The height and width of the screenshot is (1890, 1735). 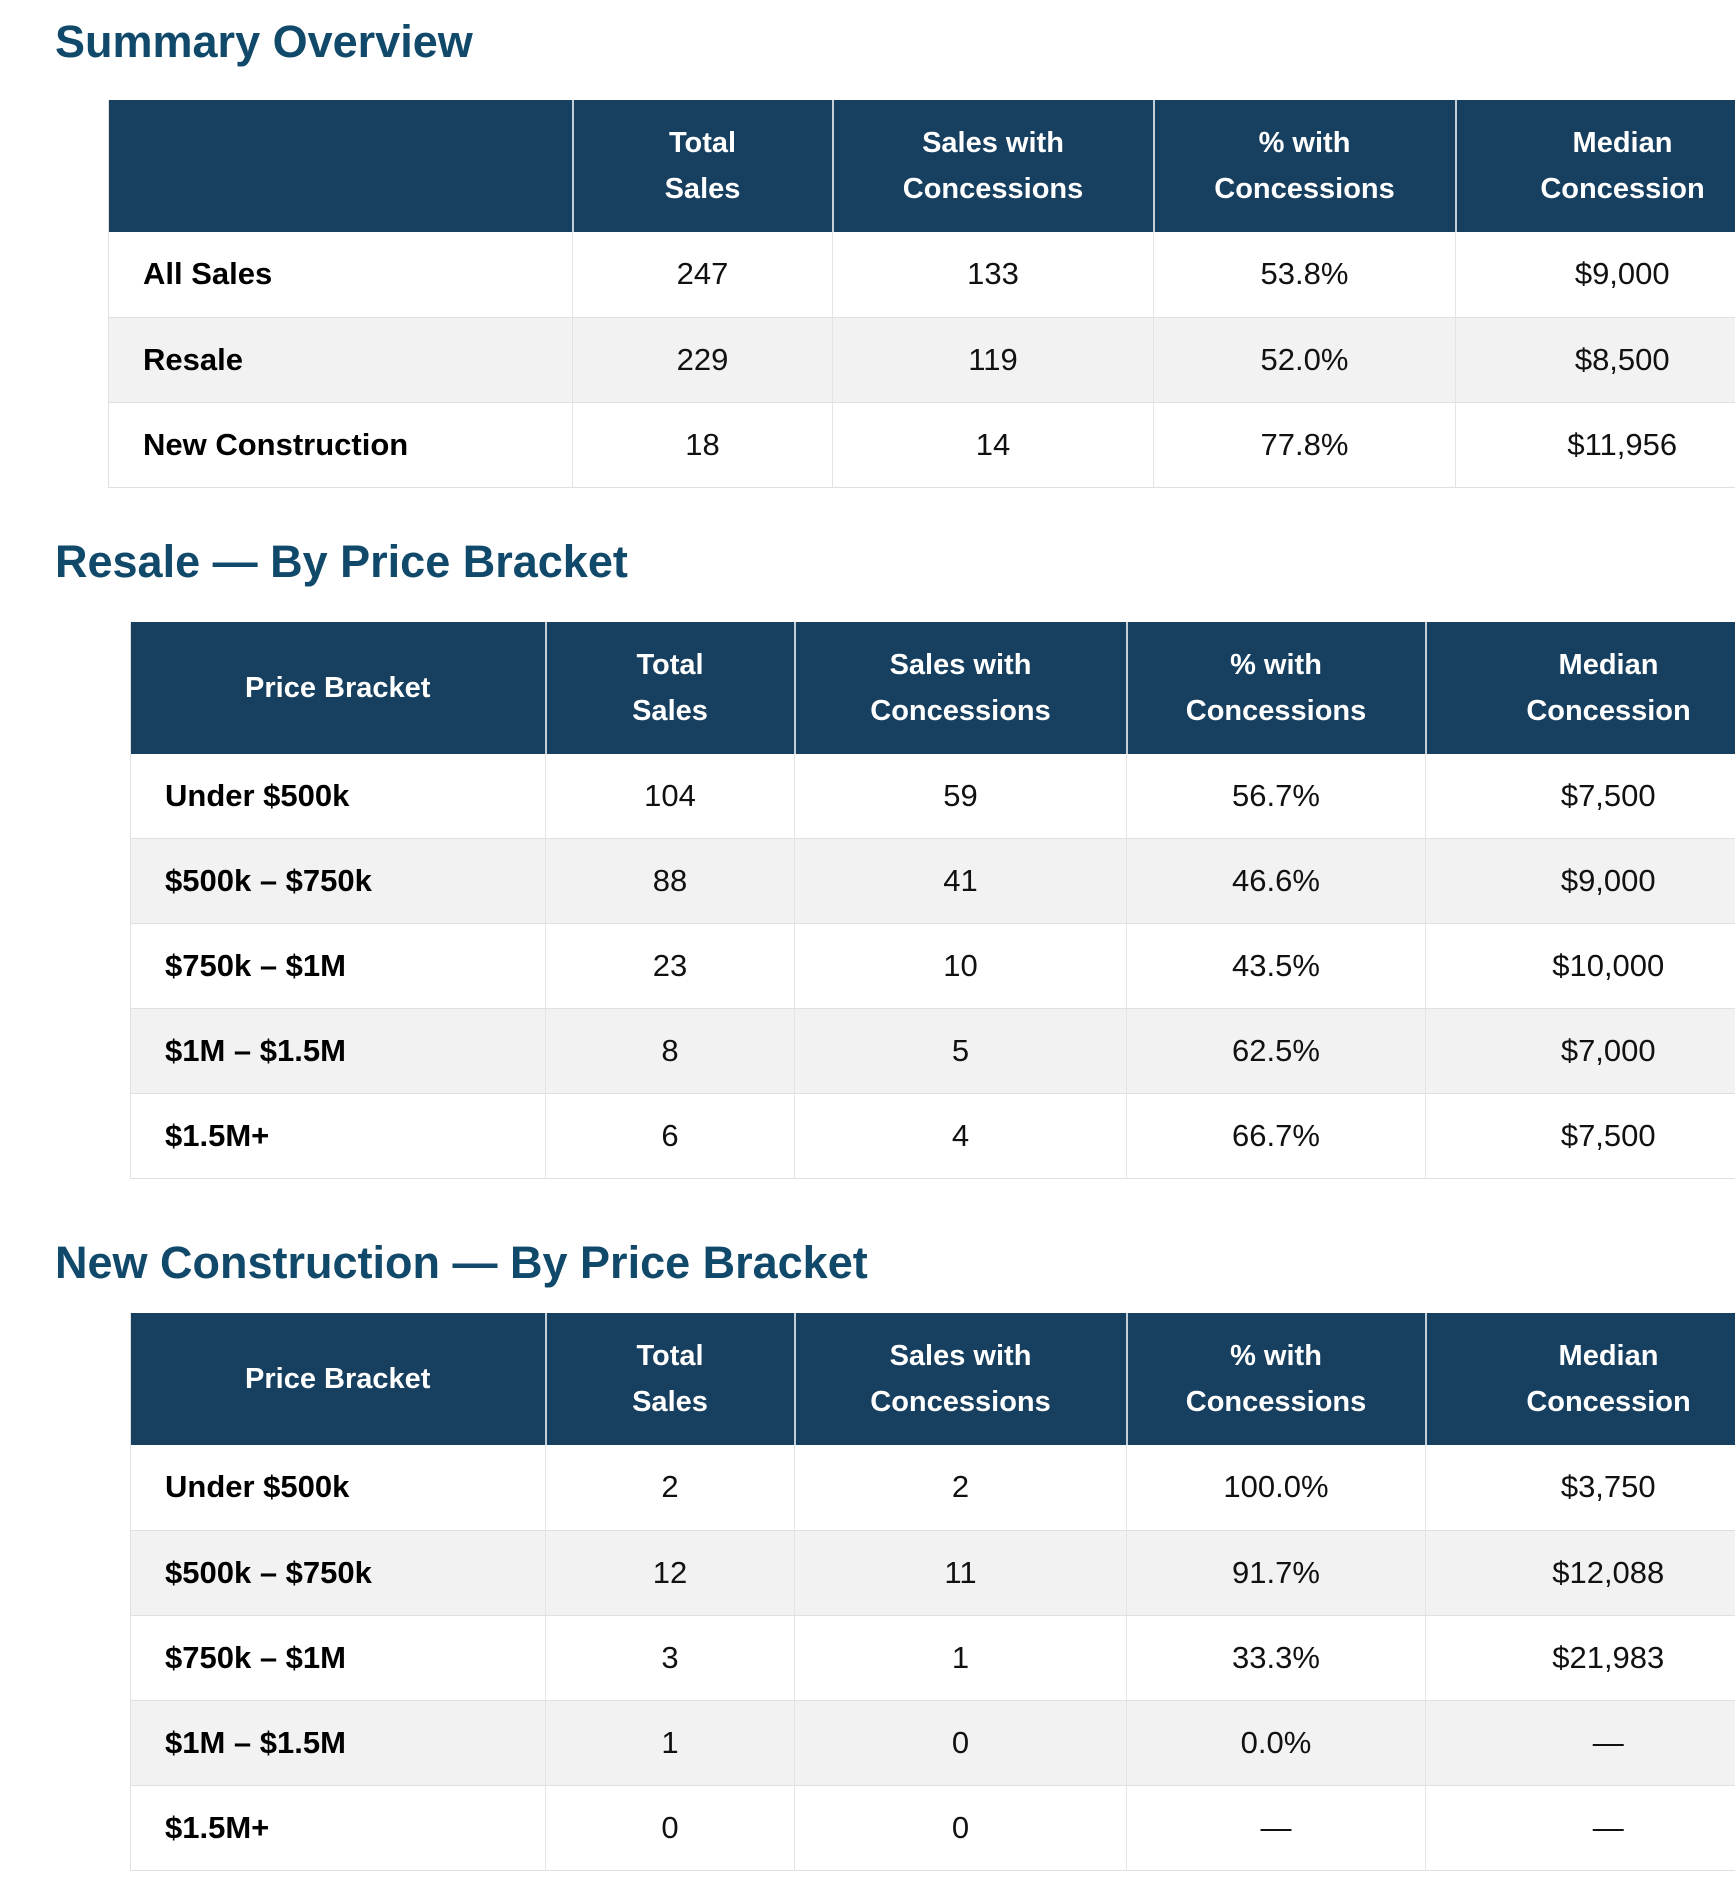 I want to click on table-row-1m-1-5m: $1M – $1.5M 8 5 62.5% $7,000, so click(x=932, y=1051).